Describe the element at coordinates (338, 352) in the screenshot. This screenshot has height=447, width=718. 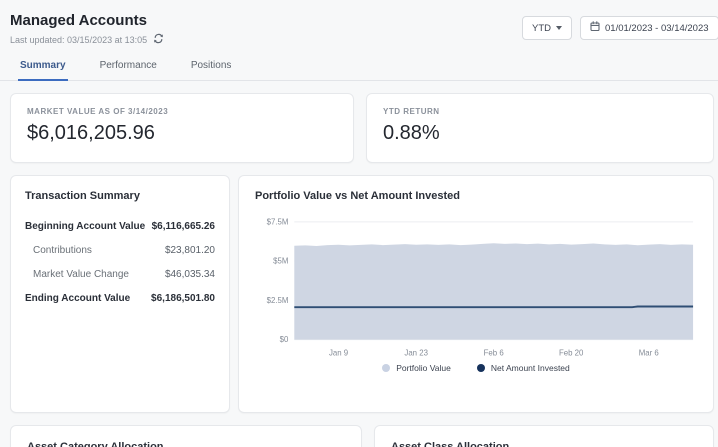
I see `svg-text: Jan 9` at that location.